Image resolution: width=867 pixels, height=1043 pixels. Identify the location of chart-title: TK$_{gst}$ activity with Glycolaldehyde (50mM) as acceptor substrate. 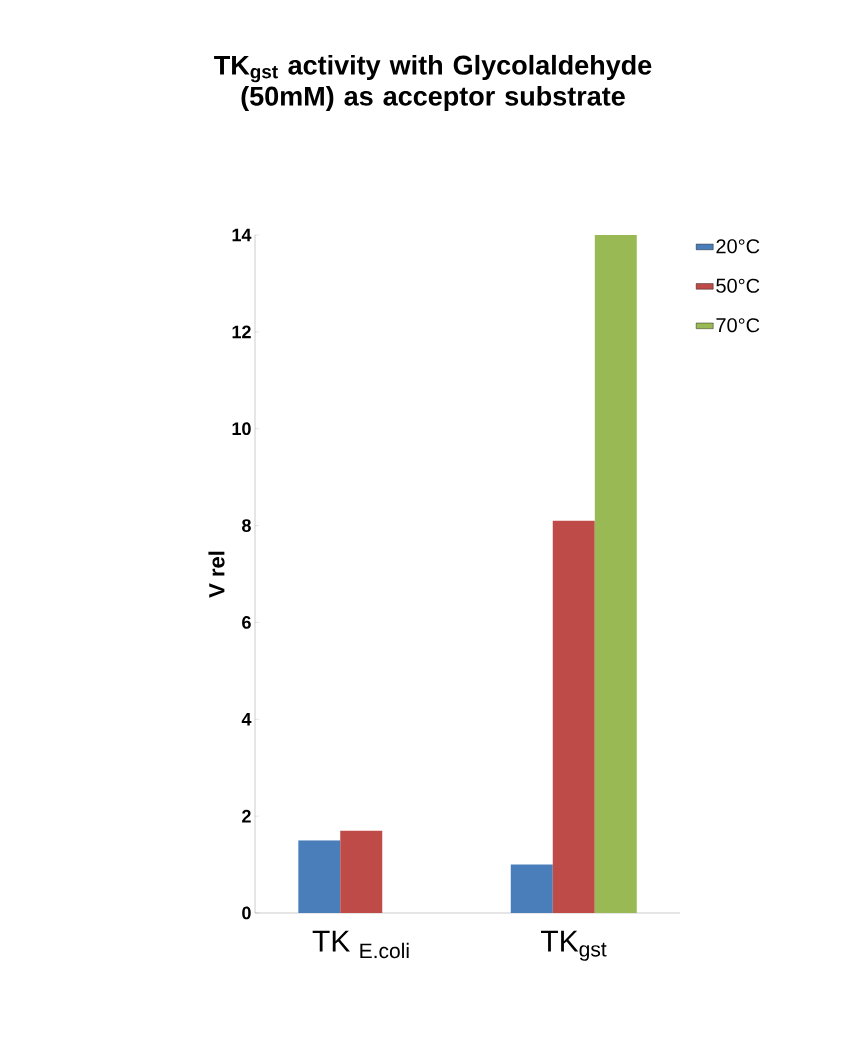
(433, 83).